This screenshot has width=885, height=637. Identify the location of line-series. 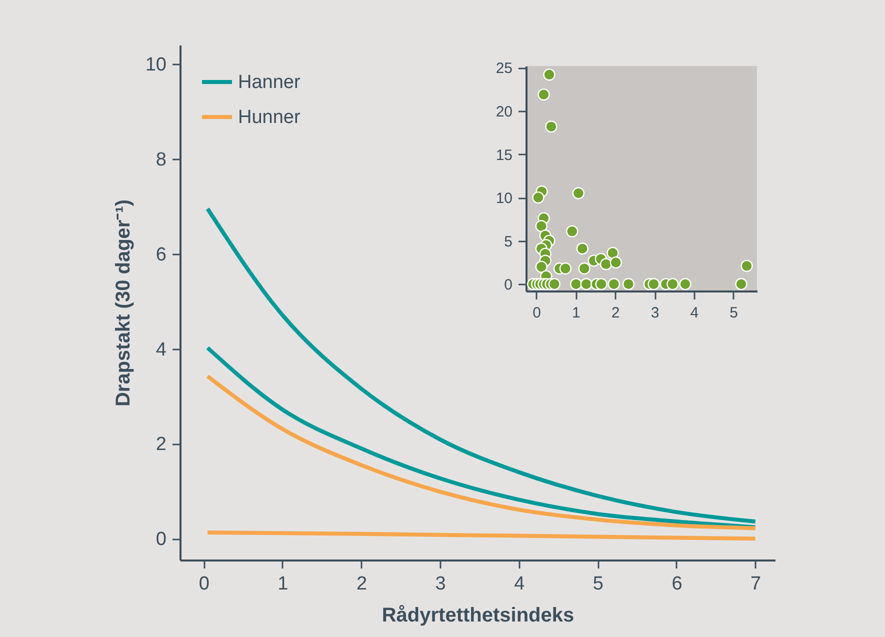
(482, 535).